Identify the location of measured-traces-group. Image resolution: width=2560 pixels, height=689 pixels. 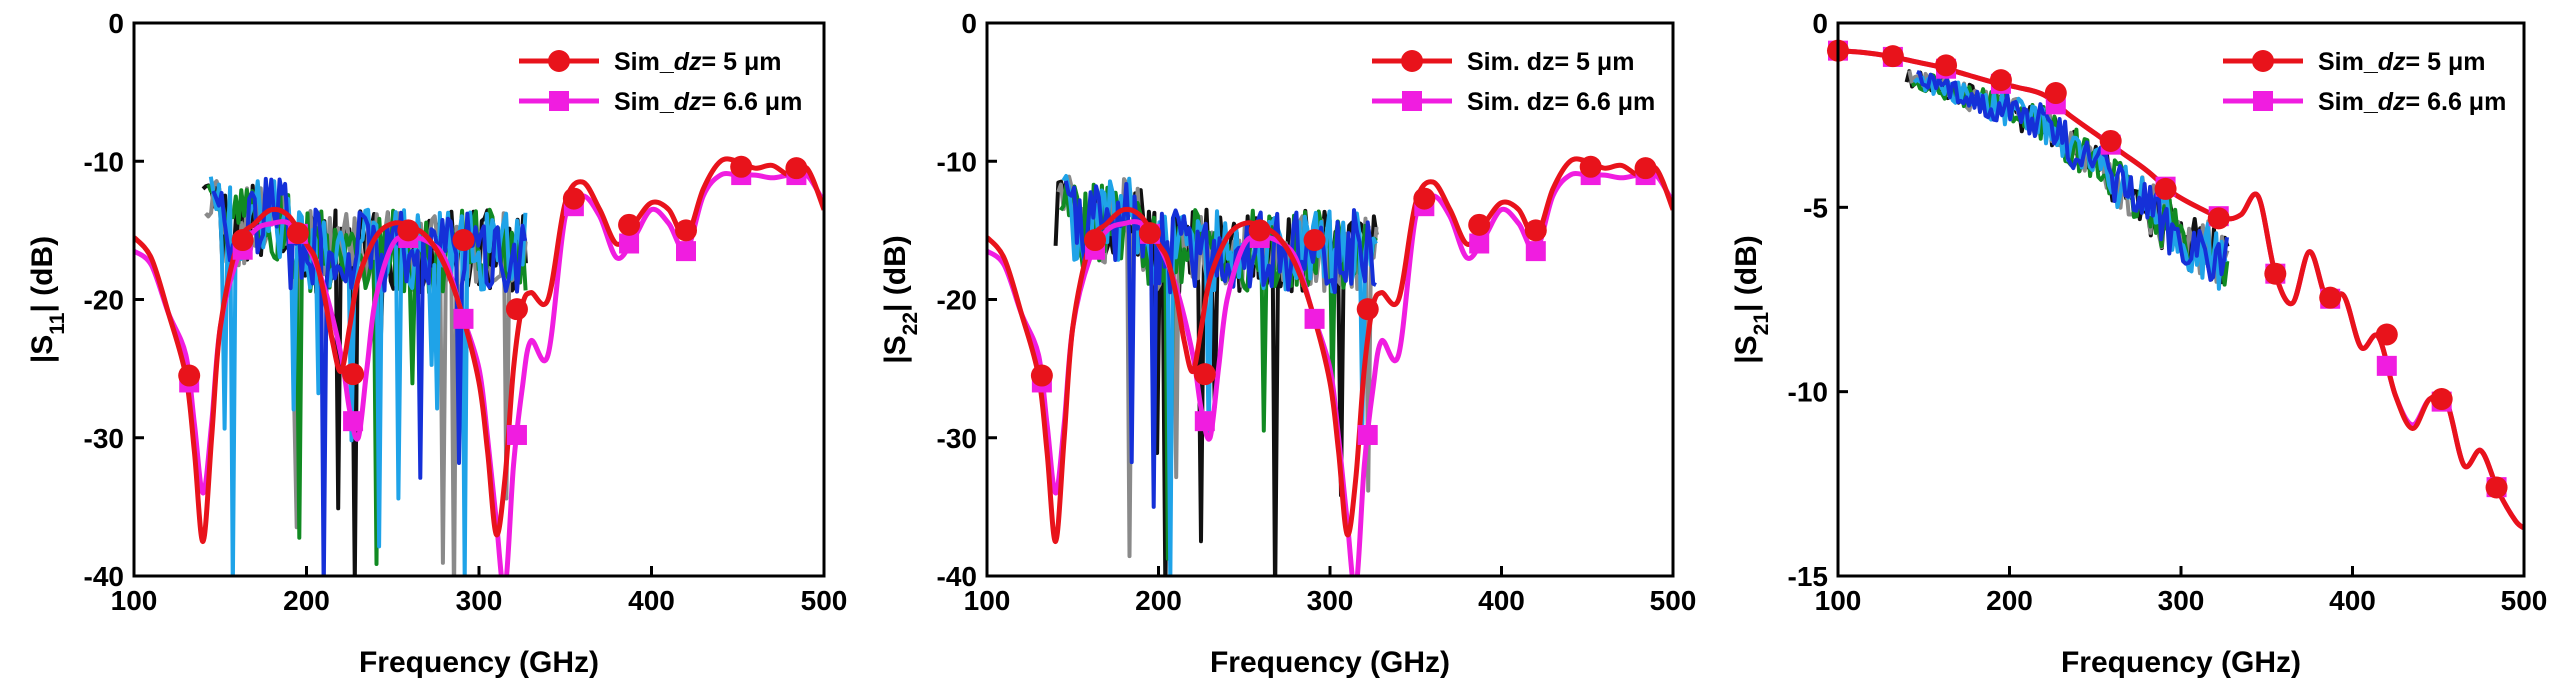
(2067, 180).